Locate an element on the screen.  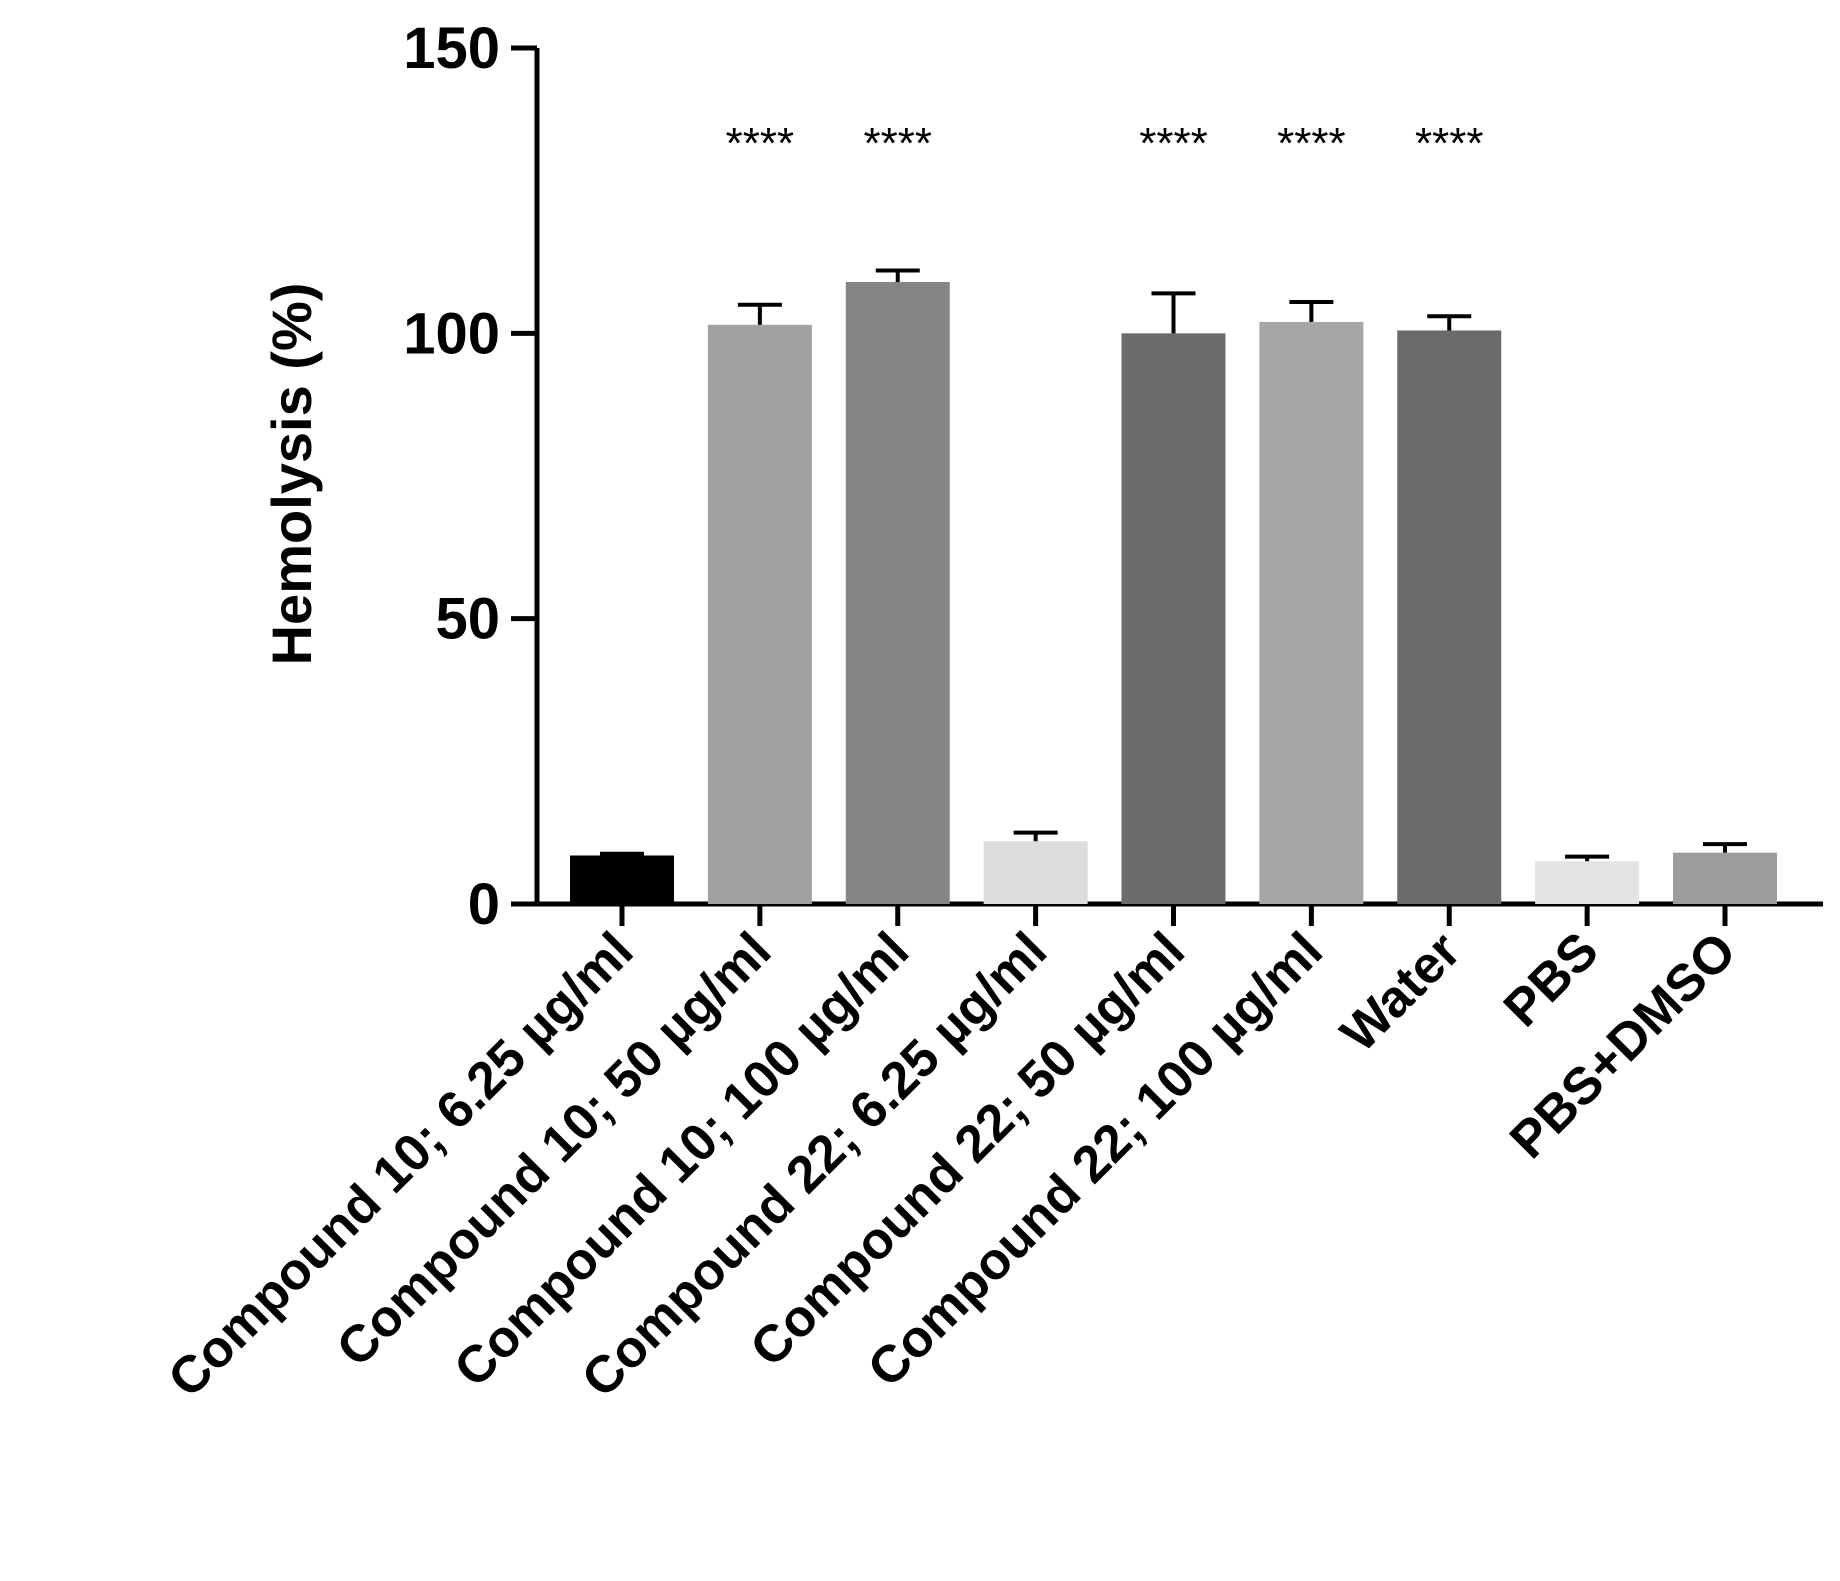
y-tick-label: 0 is located at coordinates (484, 904).